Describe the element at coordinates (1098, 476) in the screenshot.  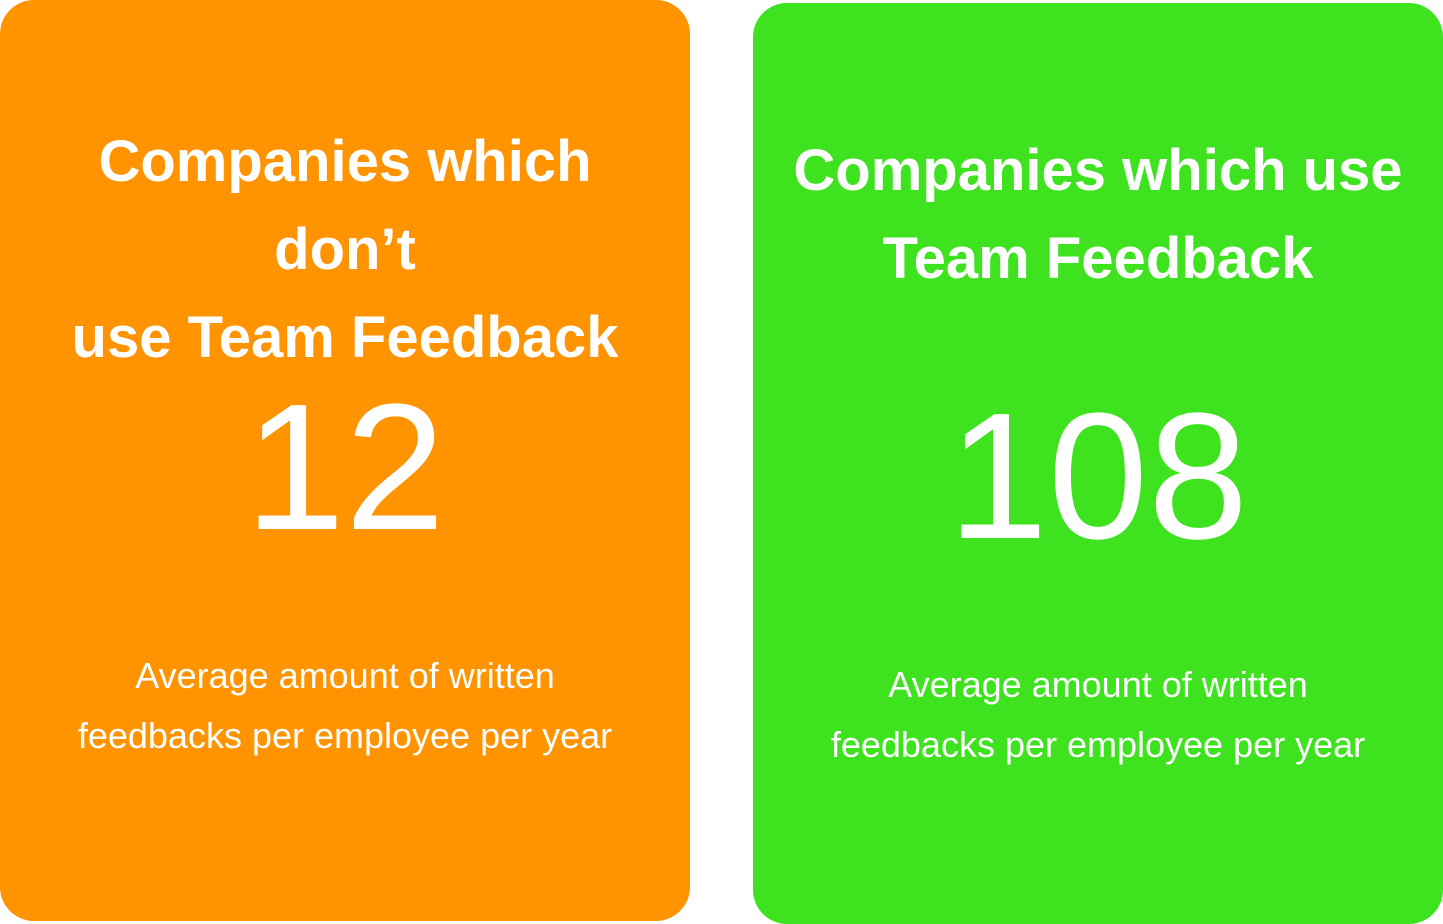
I see `card-value: 108` at that location.